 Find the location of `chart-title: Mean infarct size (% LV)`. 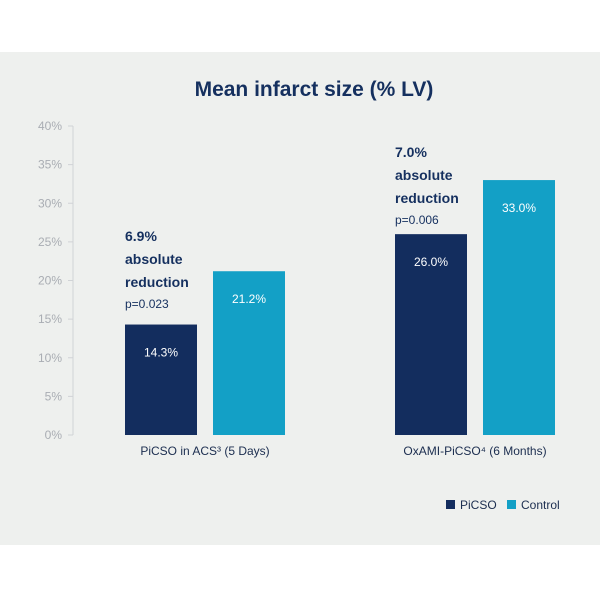

chart-title: Mean infarct size (% LV) is located at coordinates (314, 89).